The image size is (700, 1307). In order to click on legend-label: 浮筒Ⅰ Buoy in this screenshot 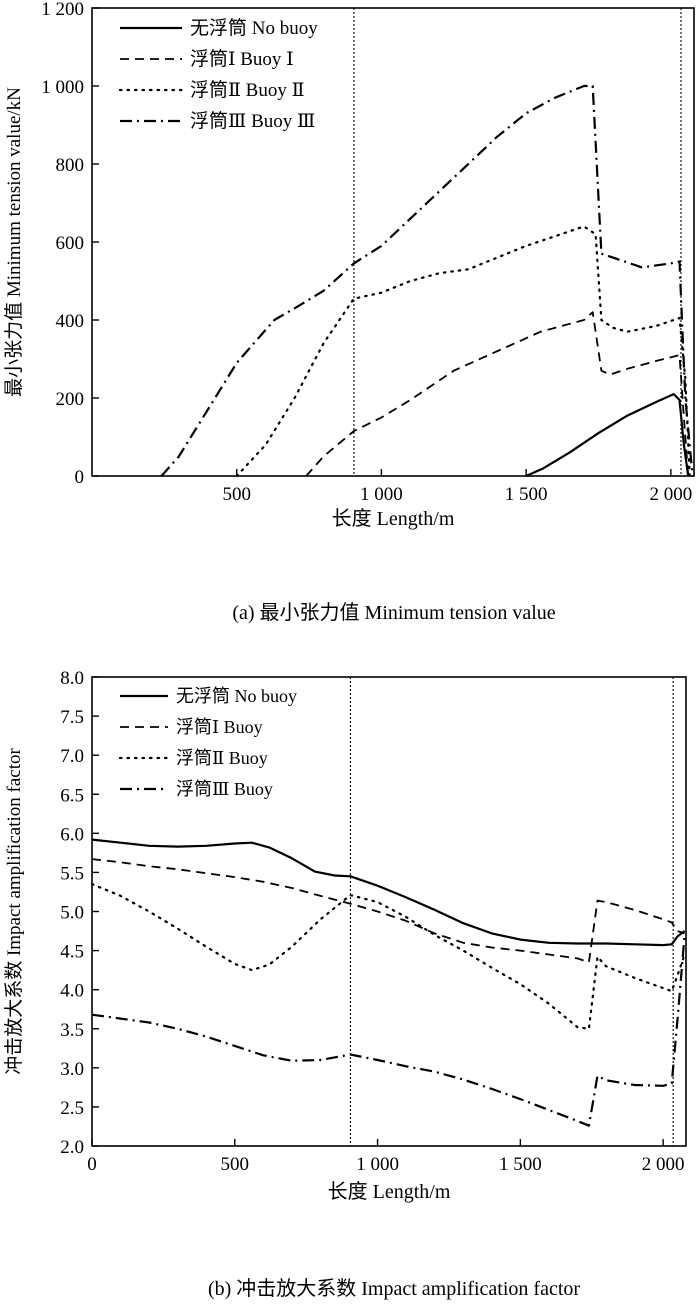, I will do `click(219, 727)`.